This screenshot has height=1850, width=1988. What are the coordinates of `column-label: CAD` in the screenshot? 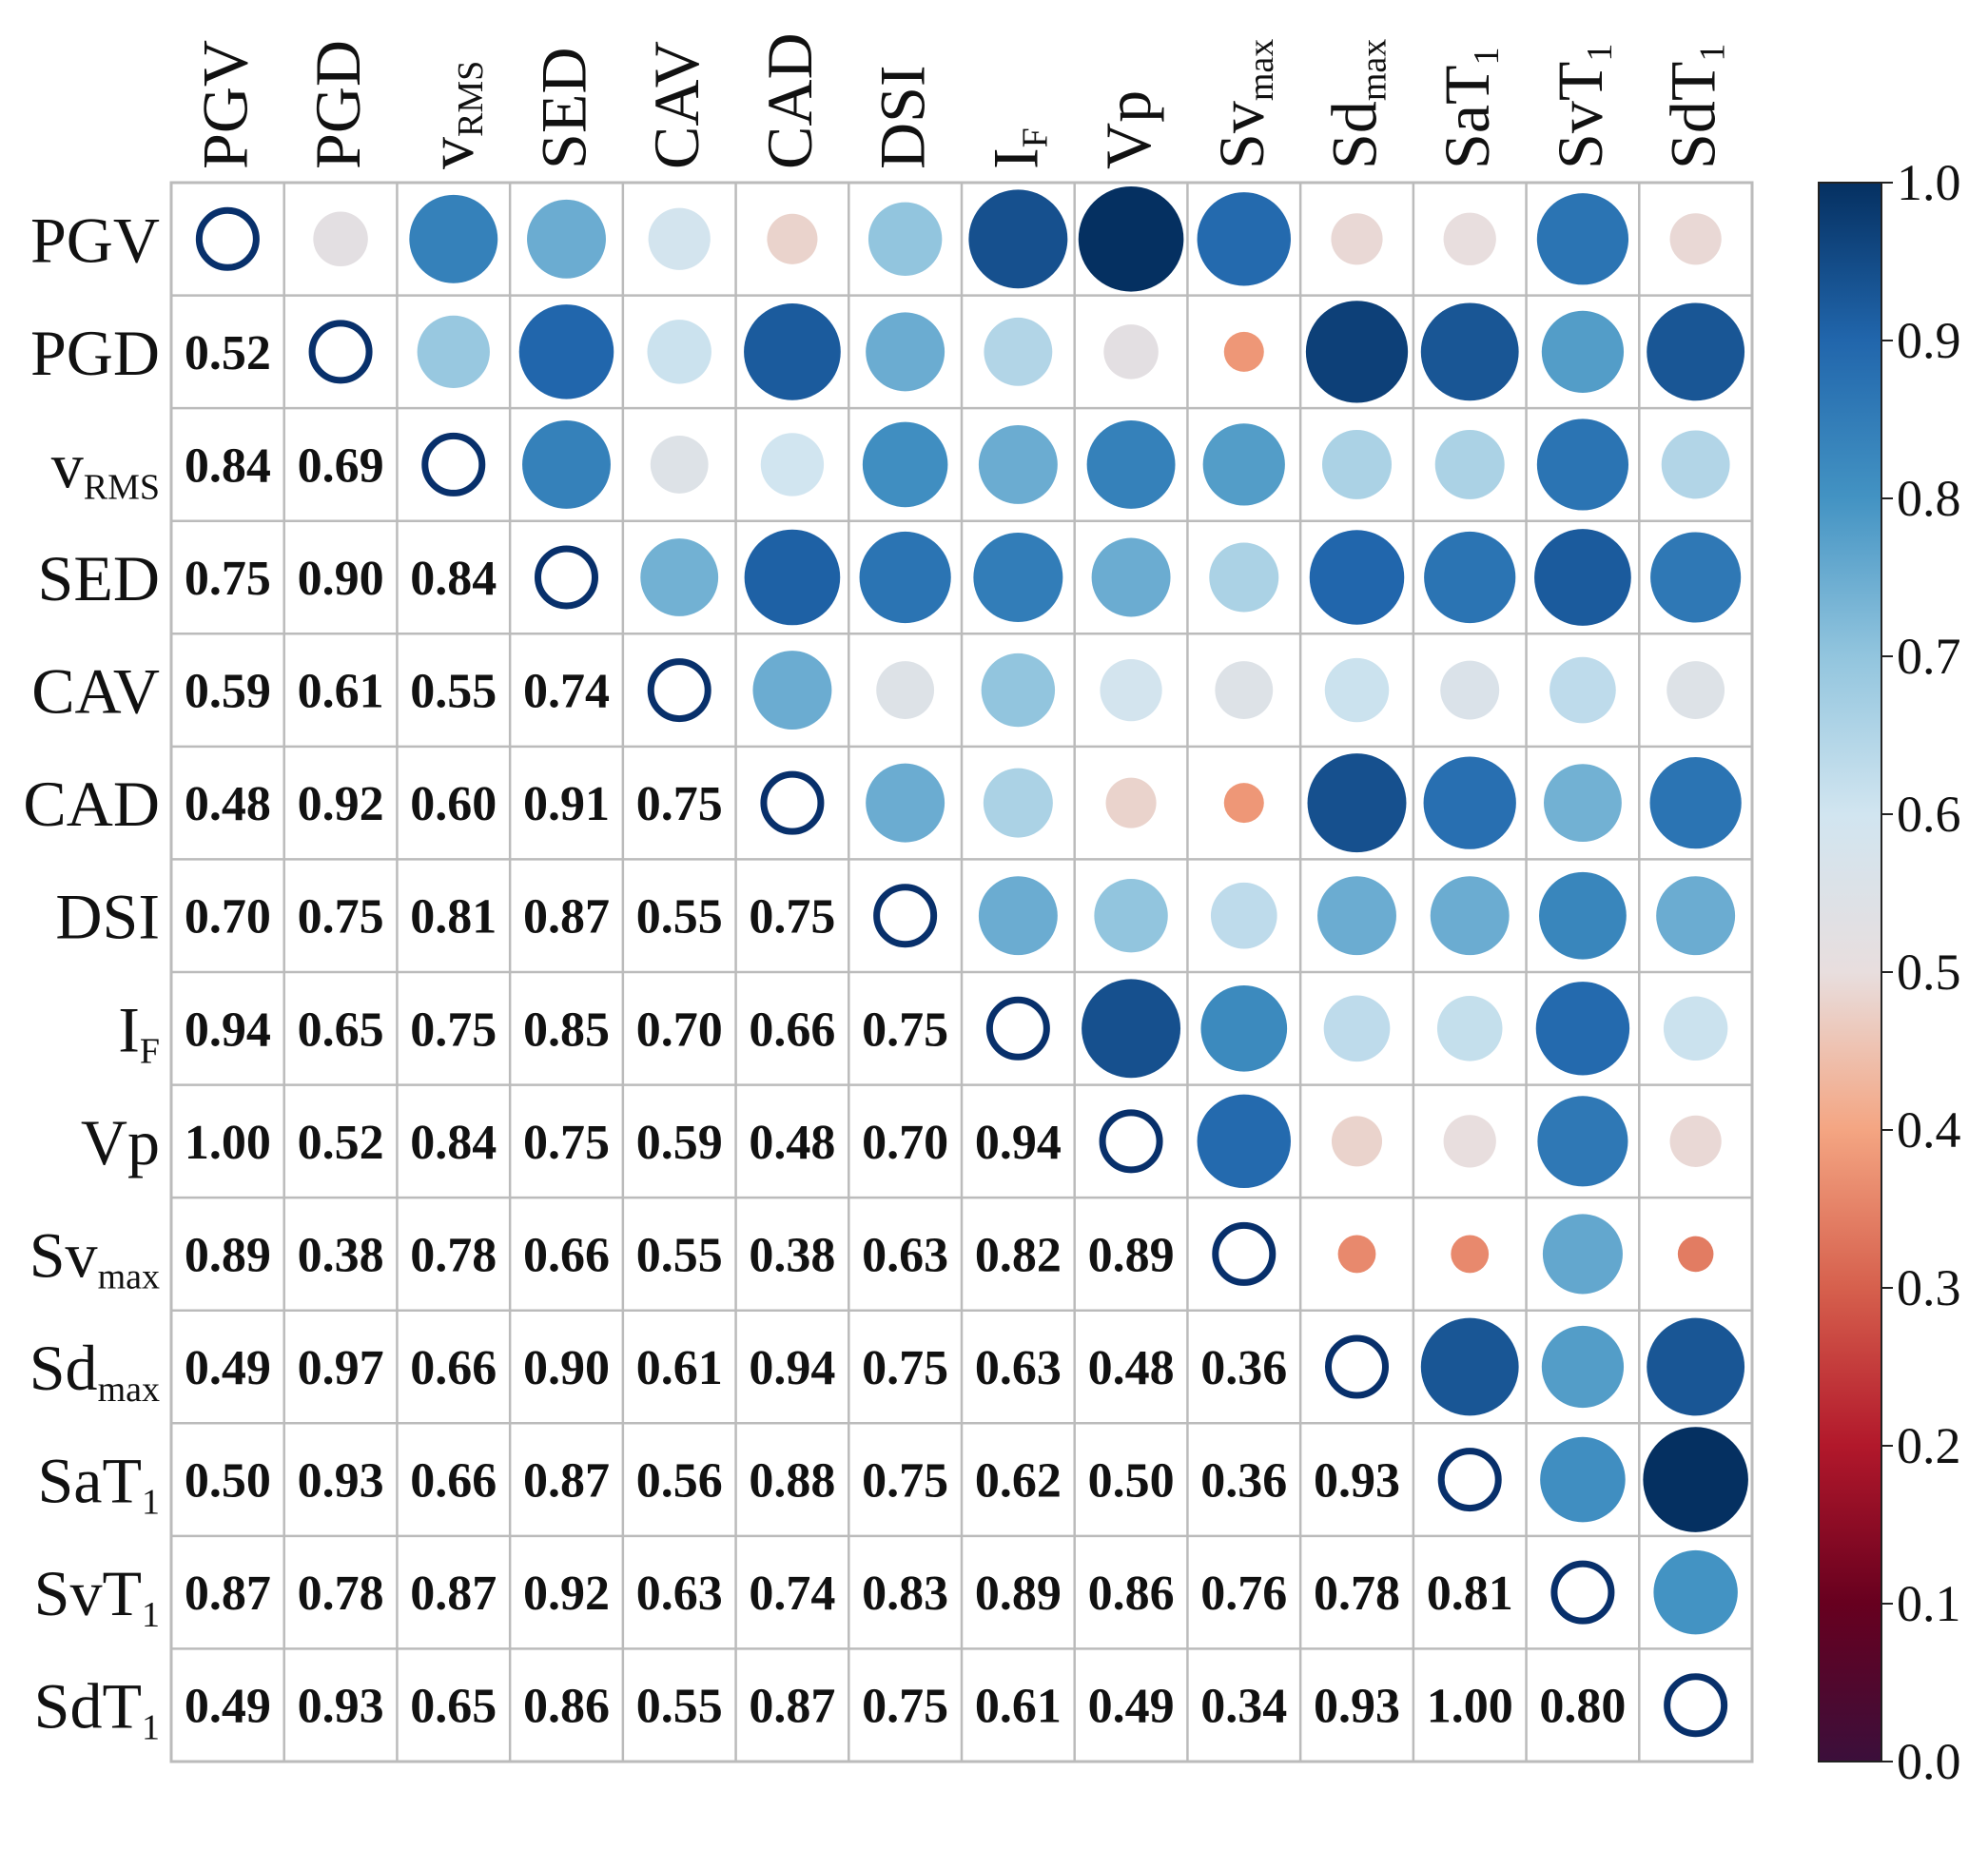 It's located at (790, 100).